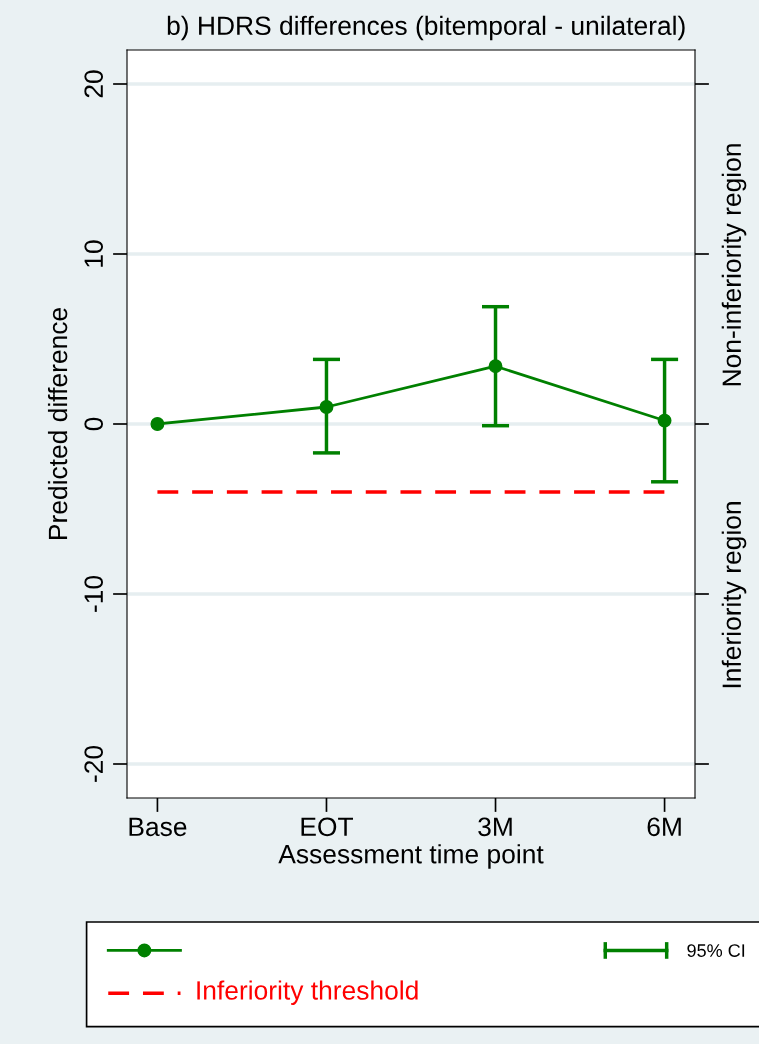  I want to click on text: Inferiority region, so click(734, 595).